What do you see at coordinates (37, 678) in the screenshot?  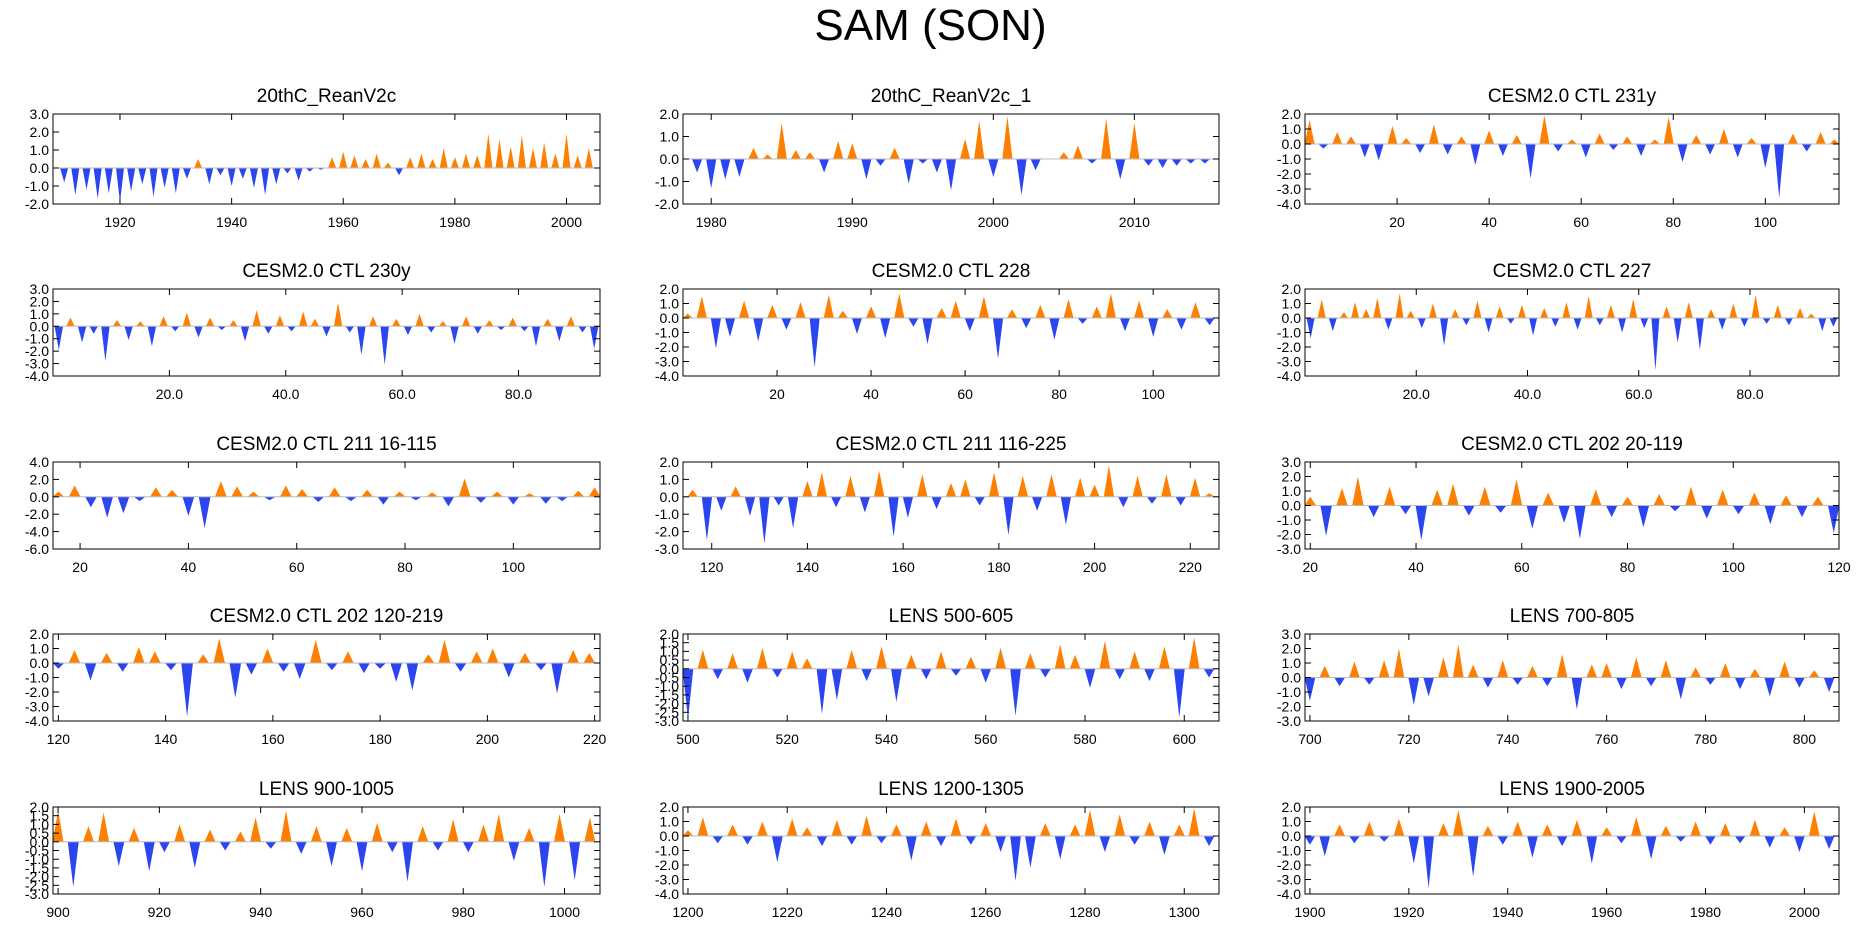 I see `panel-10-ytick-label-3: -1.0` at bounding box center [37, 678].